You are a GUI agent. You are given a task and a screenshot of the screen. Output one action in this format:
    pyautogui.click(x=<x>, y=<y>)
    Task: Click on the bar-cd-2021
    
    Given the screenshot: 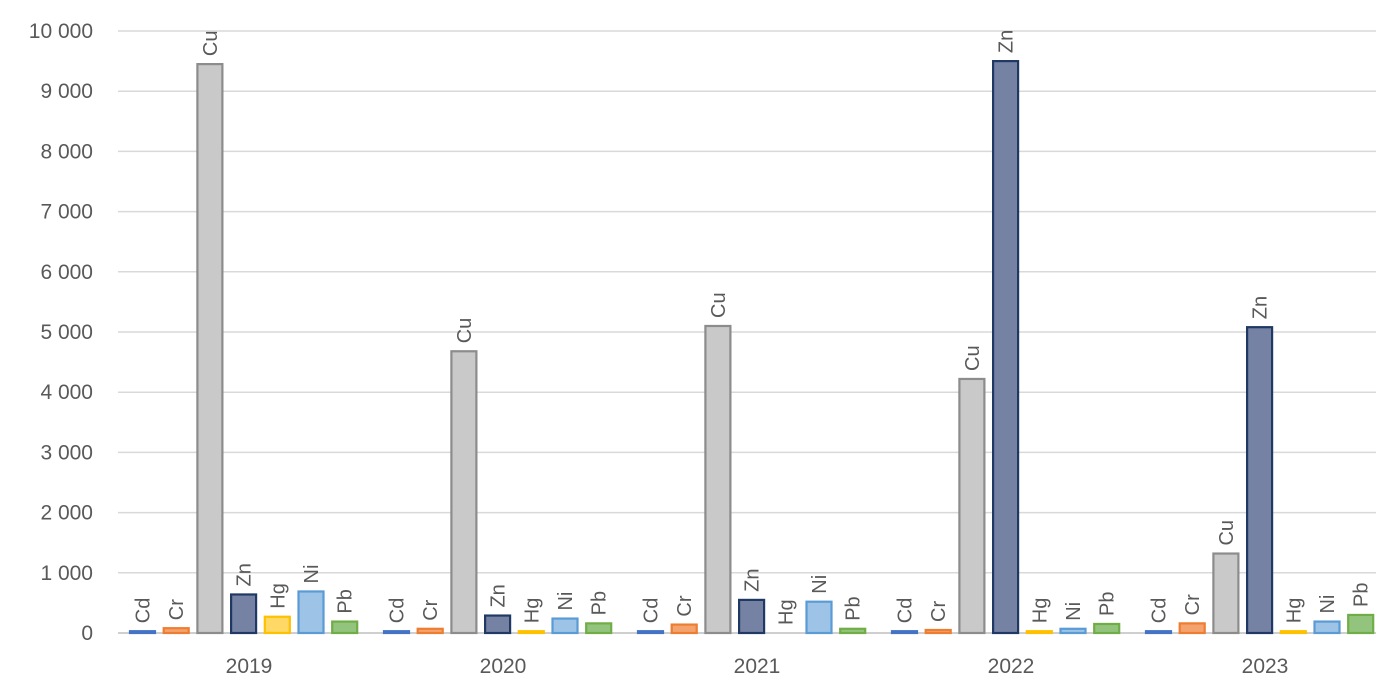 What is the action you would take?
    pyautogui.click(x=650, y=632)
    